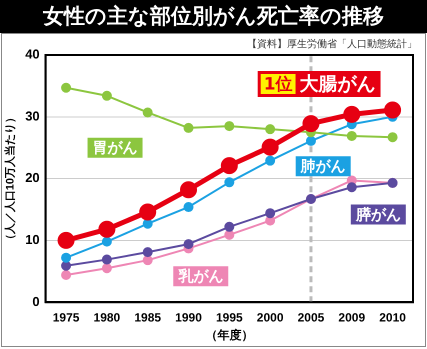 Image resolution: width=427 pixels, height=349 pixels. What do you see at coordinates (229, 335) in the screenshot?
I see `x-axis-title: （年度）` at bounding box center [229, 335].